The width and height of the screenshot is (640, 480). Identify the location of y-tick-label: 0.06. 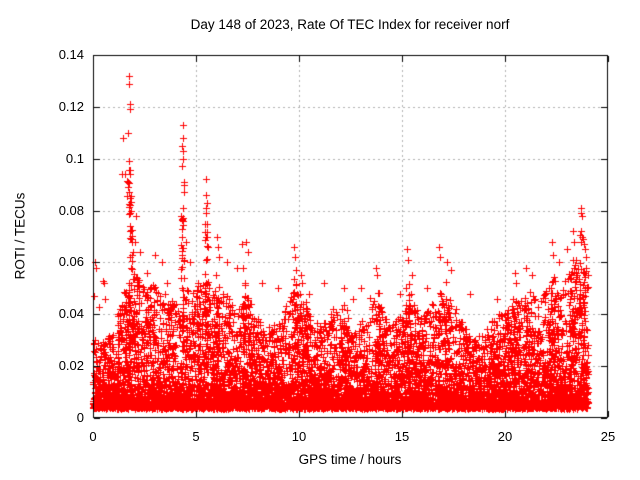
(71, 262).